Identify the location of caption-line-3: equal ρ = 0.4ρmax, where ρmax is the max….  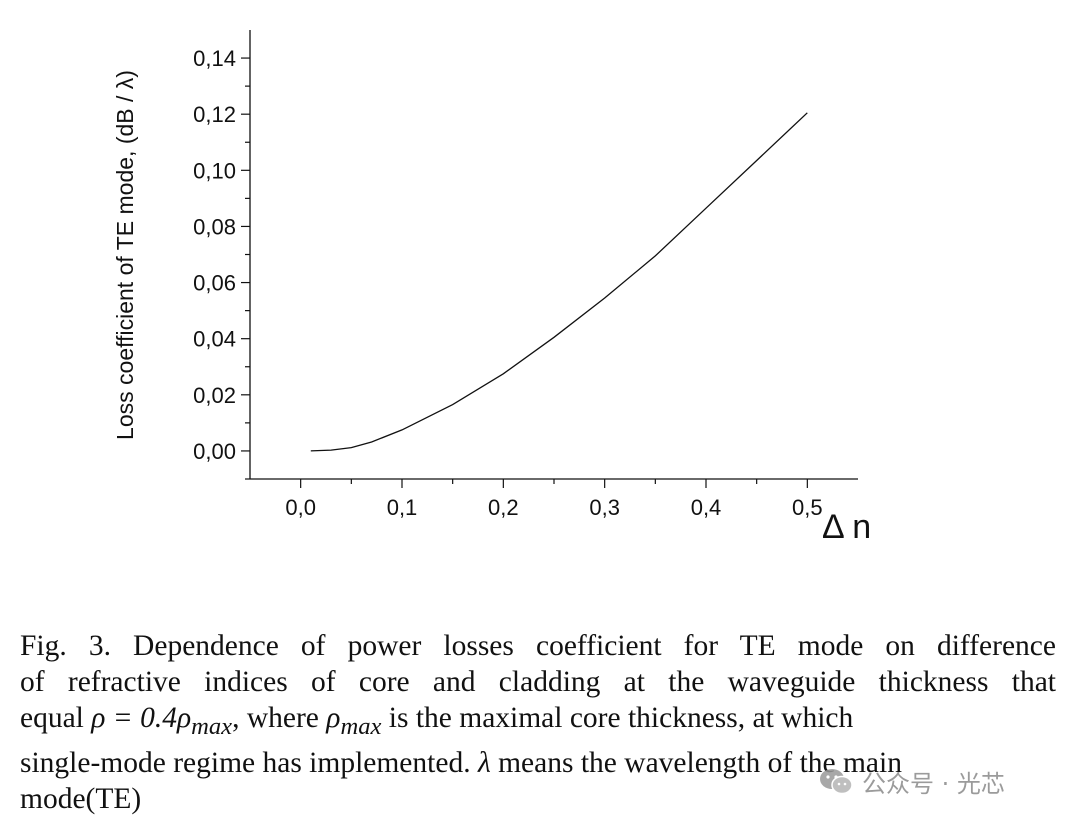
(538, 722).